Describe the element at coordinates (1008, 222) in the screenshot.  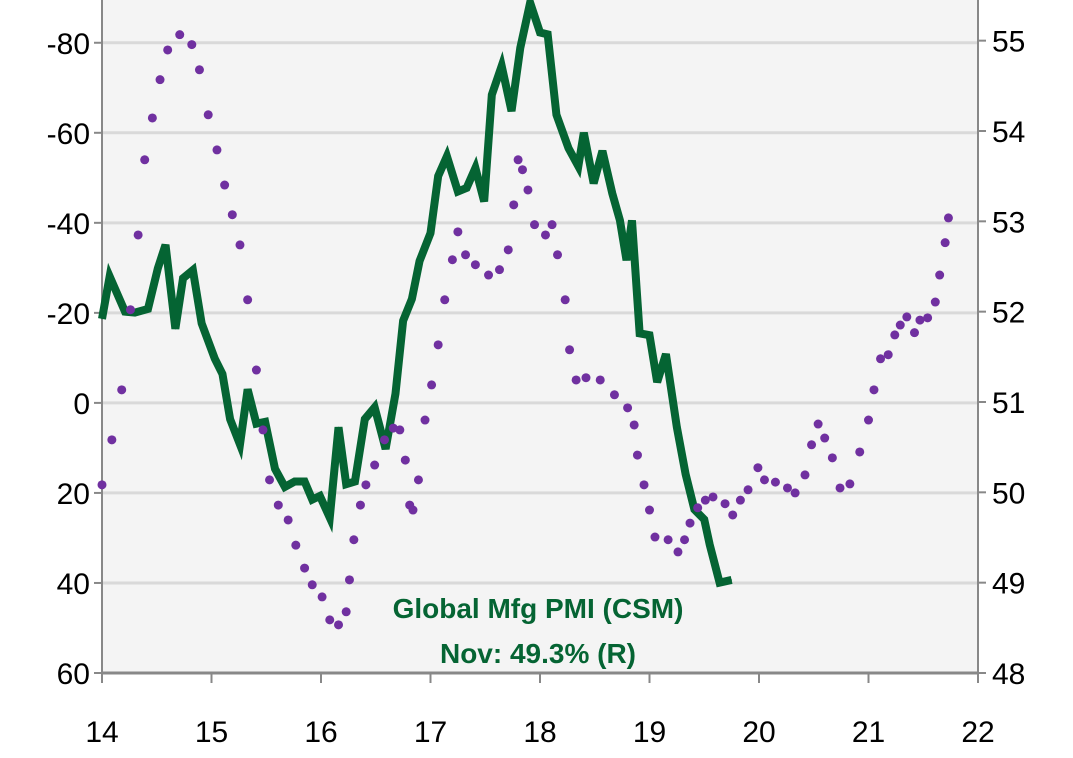
I see `right-tick-label: 53` at that location.